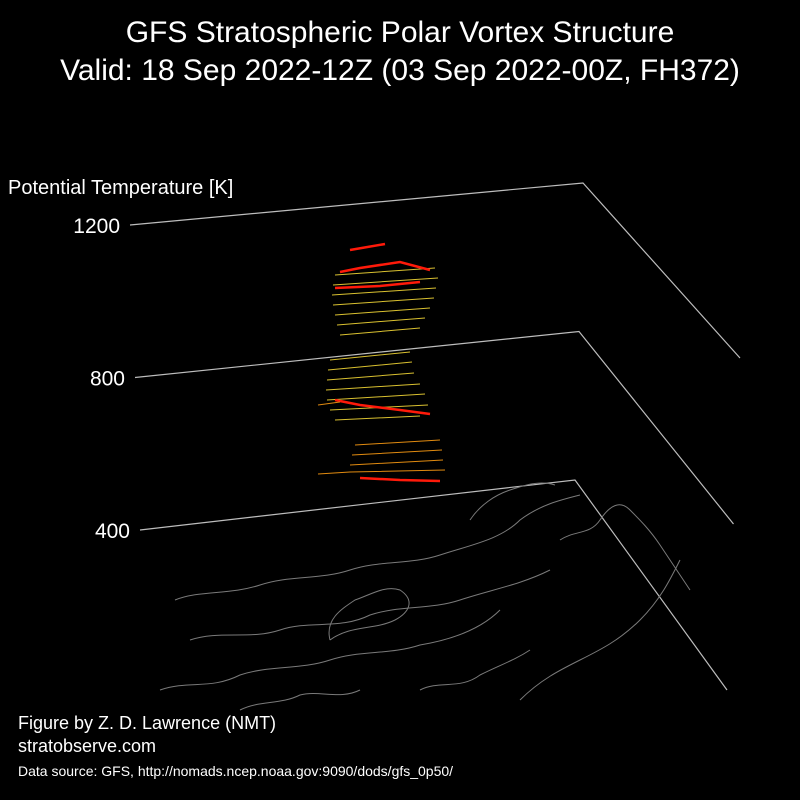 This screenshot has width=800, height=800. I want to click on tick-label: 400, so click(112, 531).